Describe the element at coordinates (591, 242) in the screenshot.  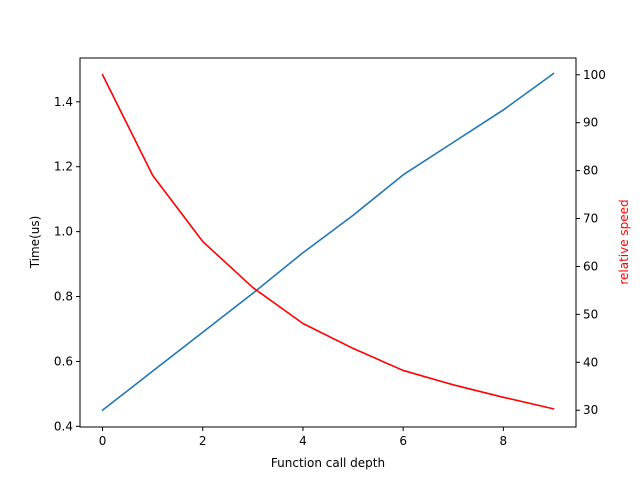
I see `y-right-axis-ticks: 30 40 50 60 70 80 90 100` at that location.